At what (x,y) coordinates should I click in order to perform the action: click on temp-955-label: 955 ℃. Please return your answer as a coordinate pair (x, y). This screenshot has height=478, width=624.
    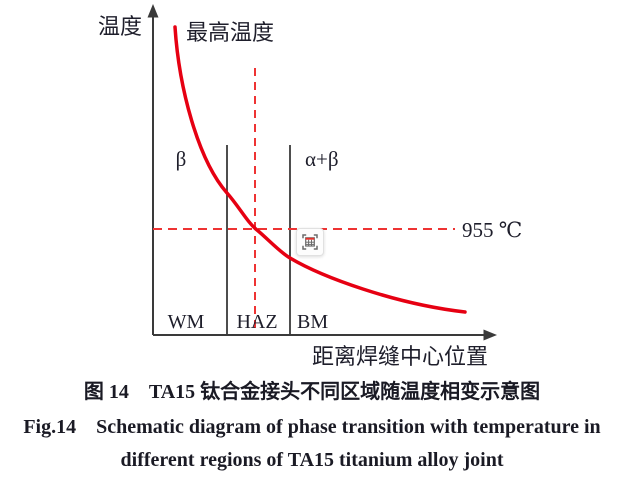
    Looking at the image, I should click on (492, 230).